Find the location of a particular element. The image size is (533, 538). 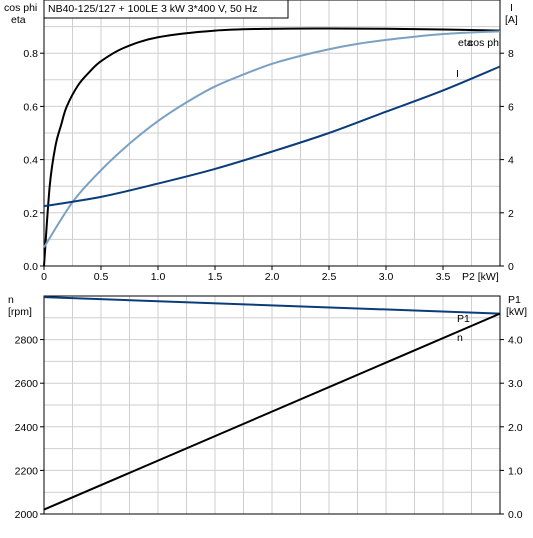

x-tick-label: 0 is located at coordinates (44, 277).